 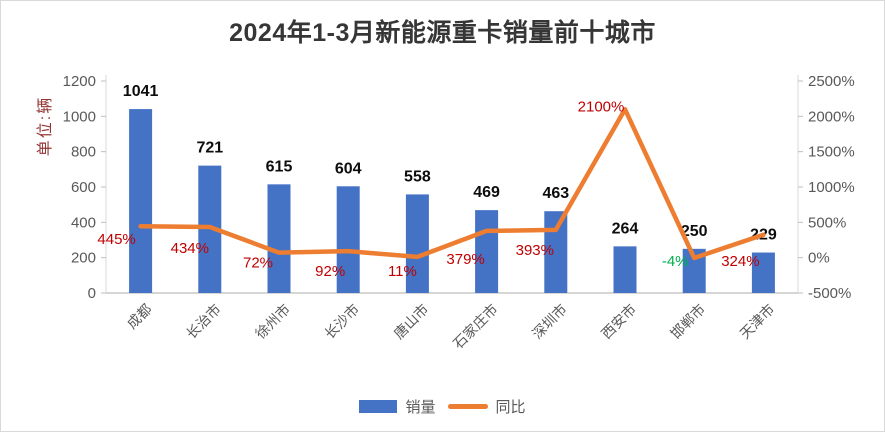 I want to click on right-axis-tick-label: -500%, so click(x=829, y=293).